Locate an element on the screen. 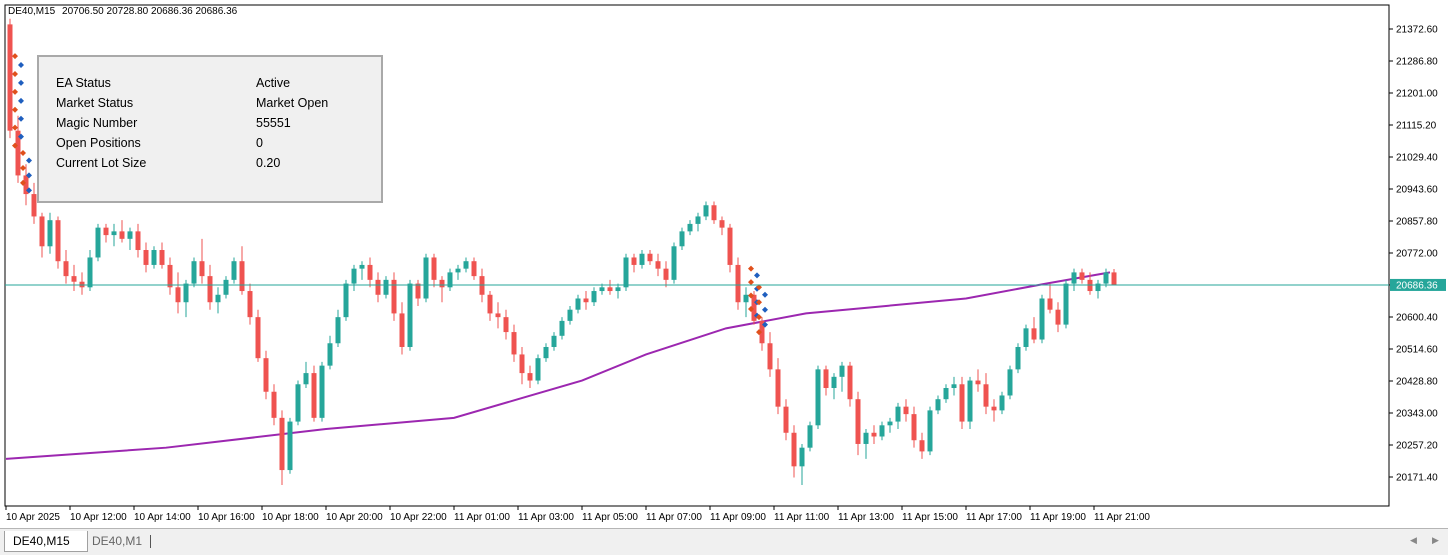 The image size is (1448, 555). ohlc-values: 20706.50 20728.80 20686.36 20686.36 is located at coordinates (150, 11).